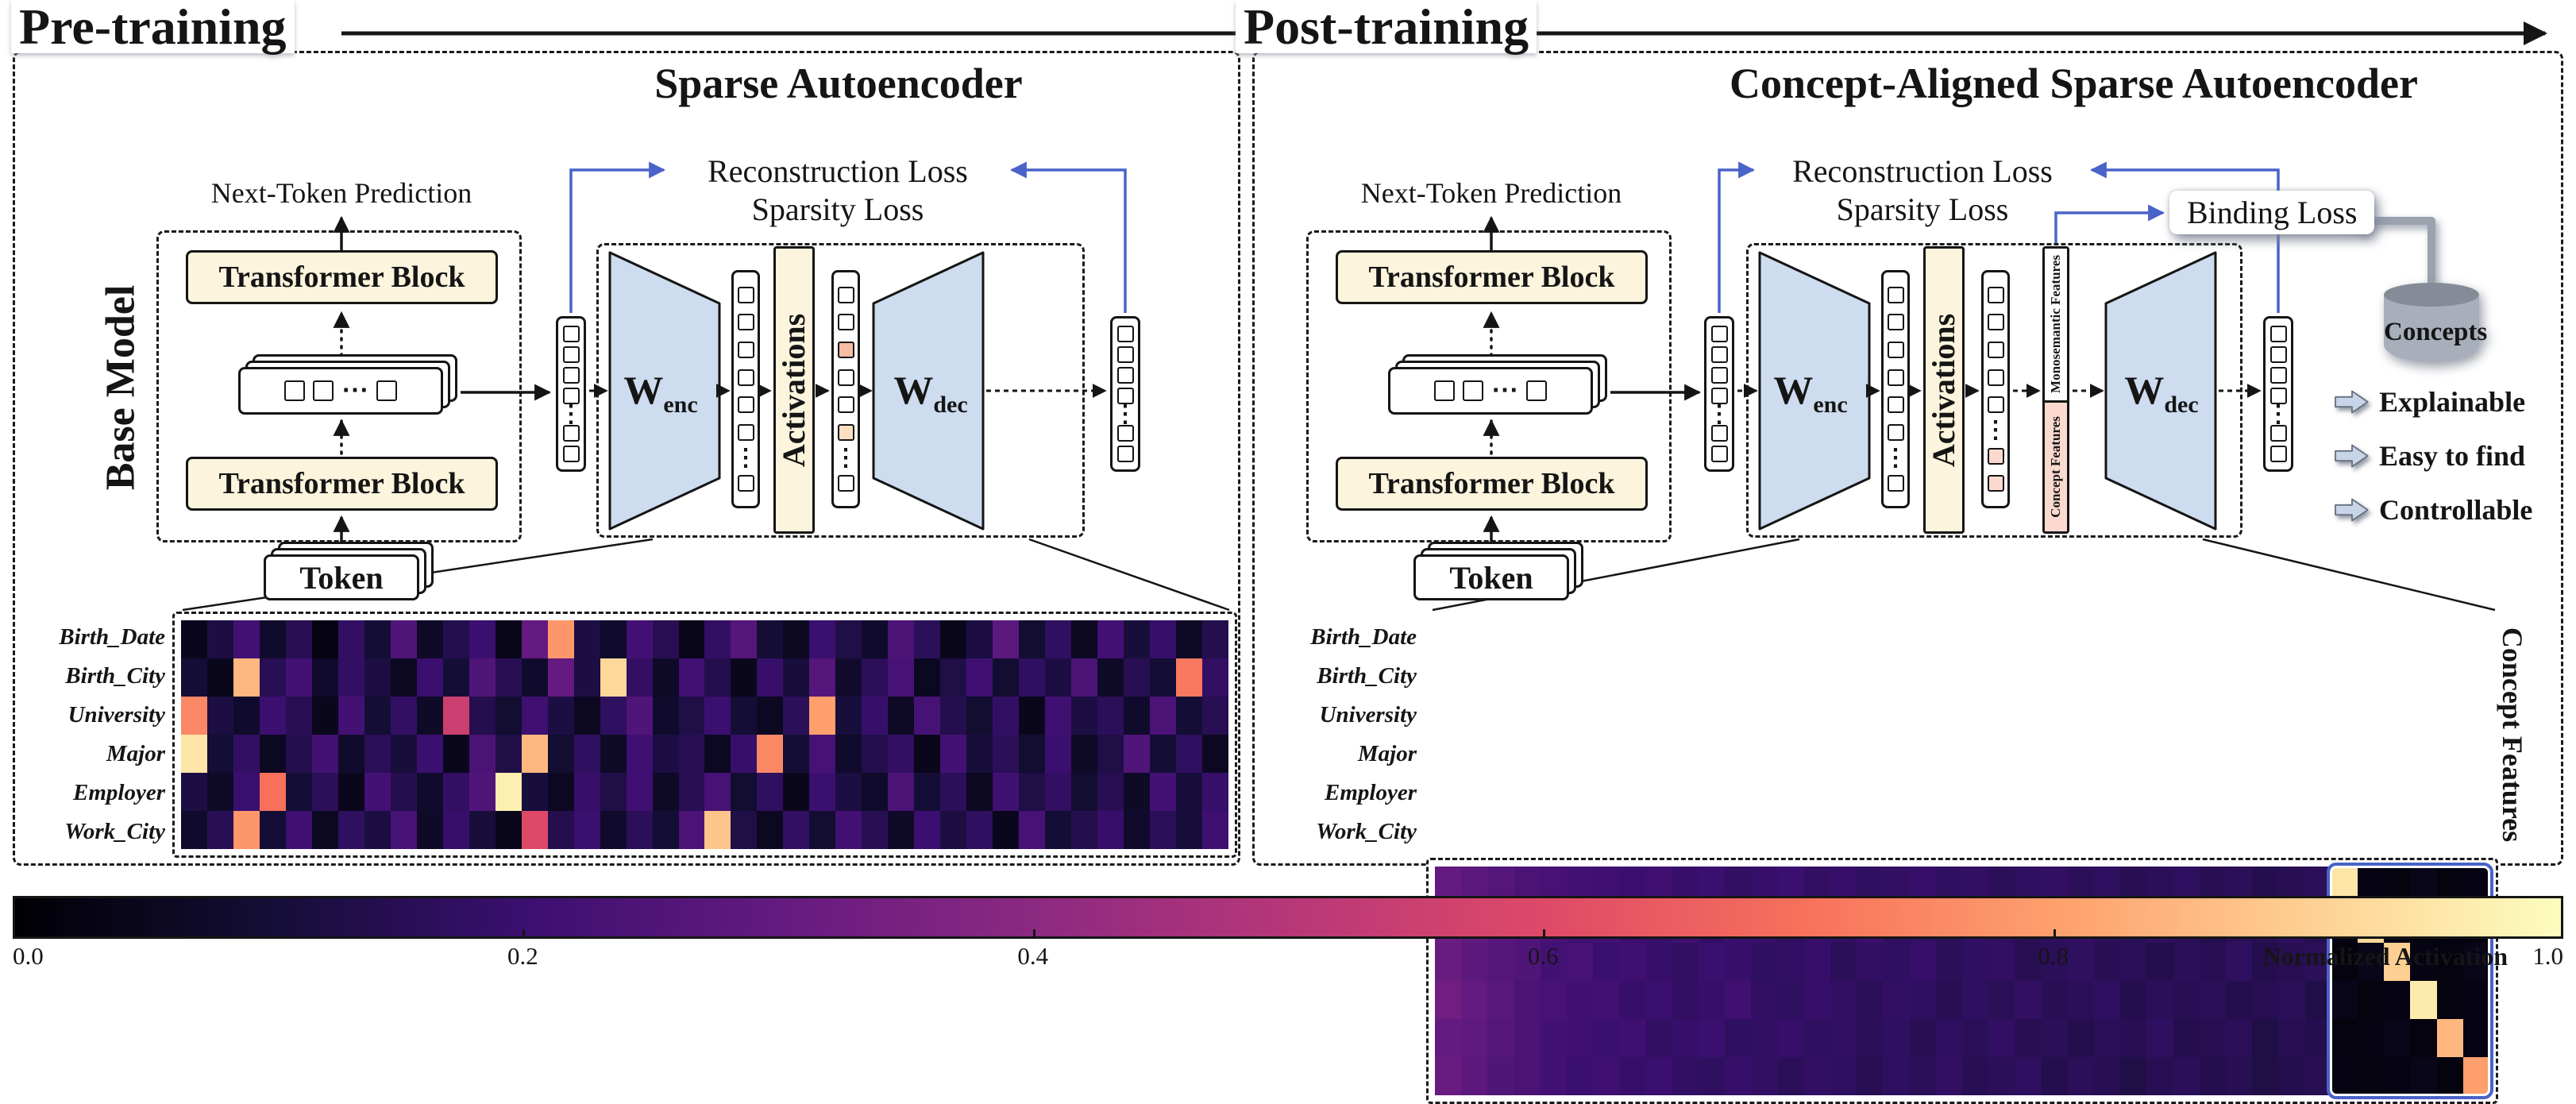 This screenshot has height=1104, width=2576. I want to click on transformer-block-bottom-left: Transformer Block, so click(342, 484).